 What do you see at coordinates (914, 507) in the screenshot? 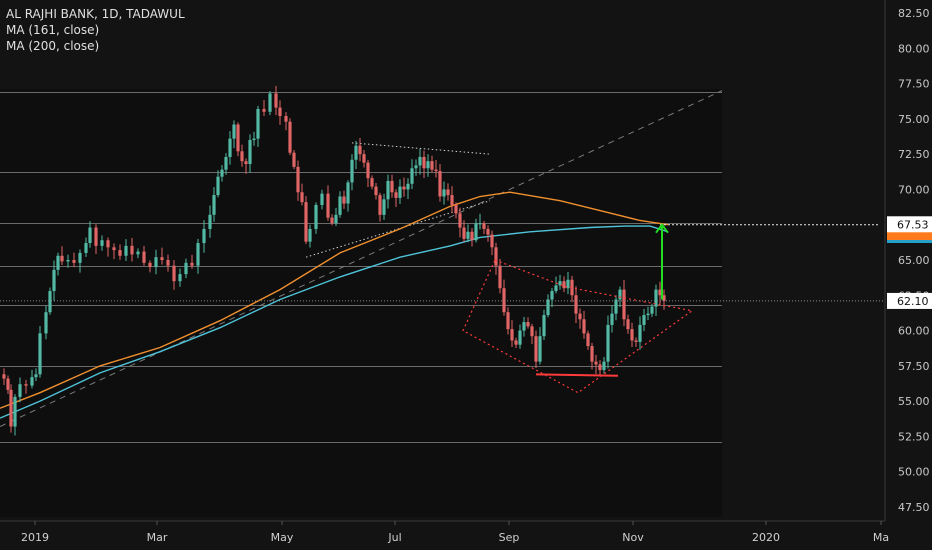
I see `price-tick-label: 47.50` at bounding box center [914, 507].